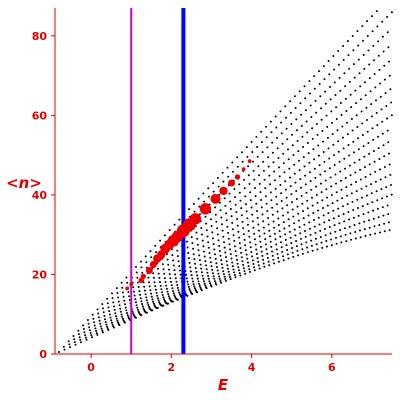 The height and width of the screenshot is (400, 400). Describe the element at coordinates (188, 225) in the screenshot. I see `highlighted-points-layer` at that location.